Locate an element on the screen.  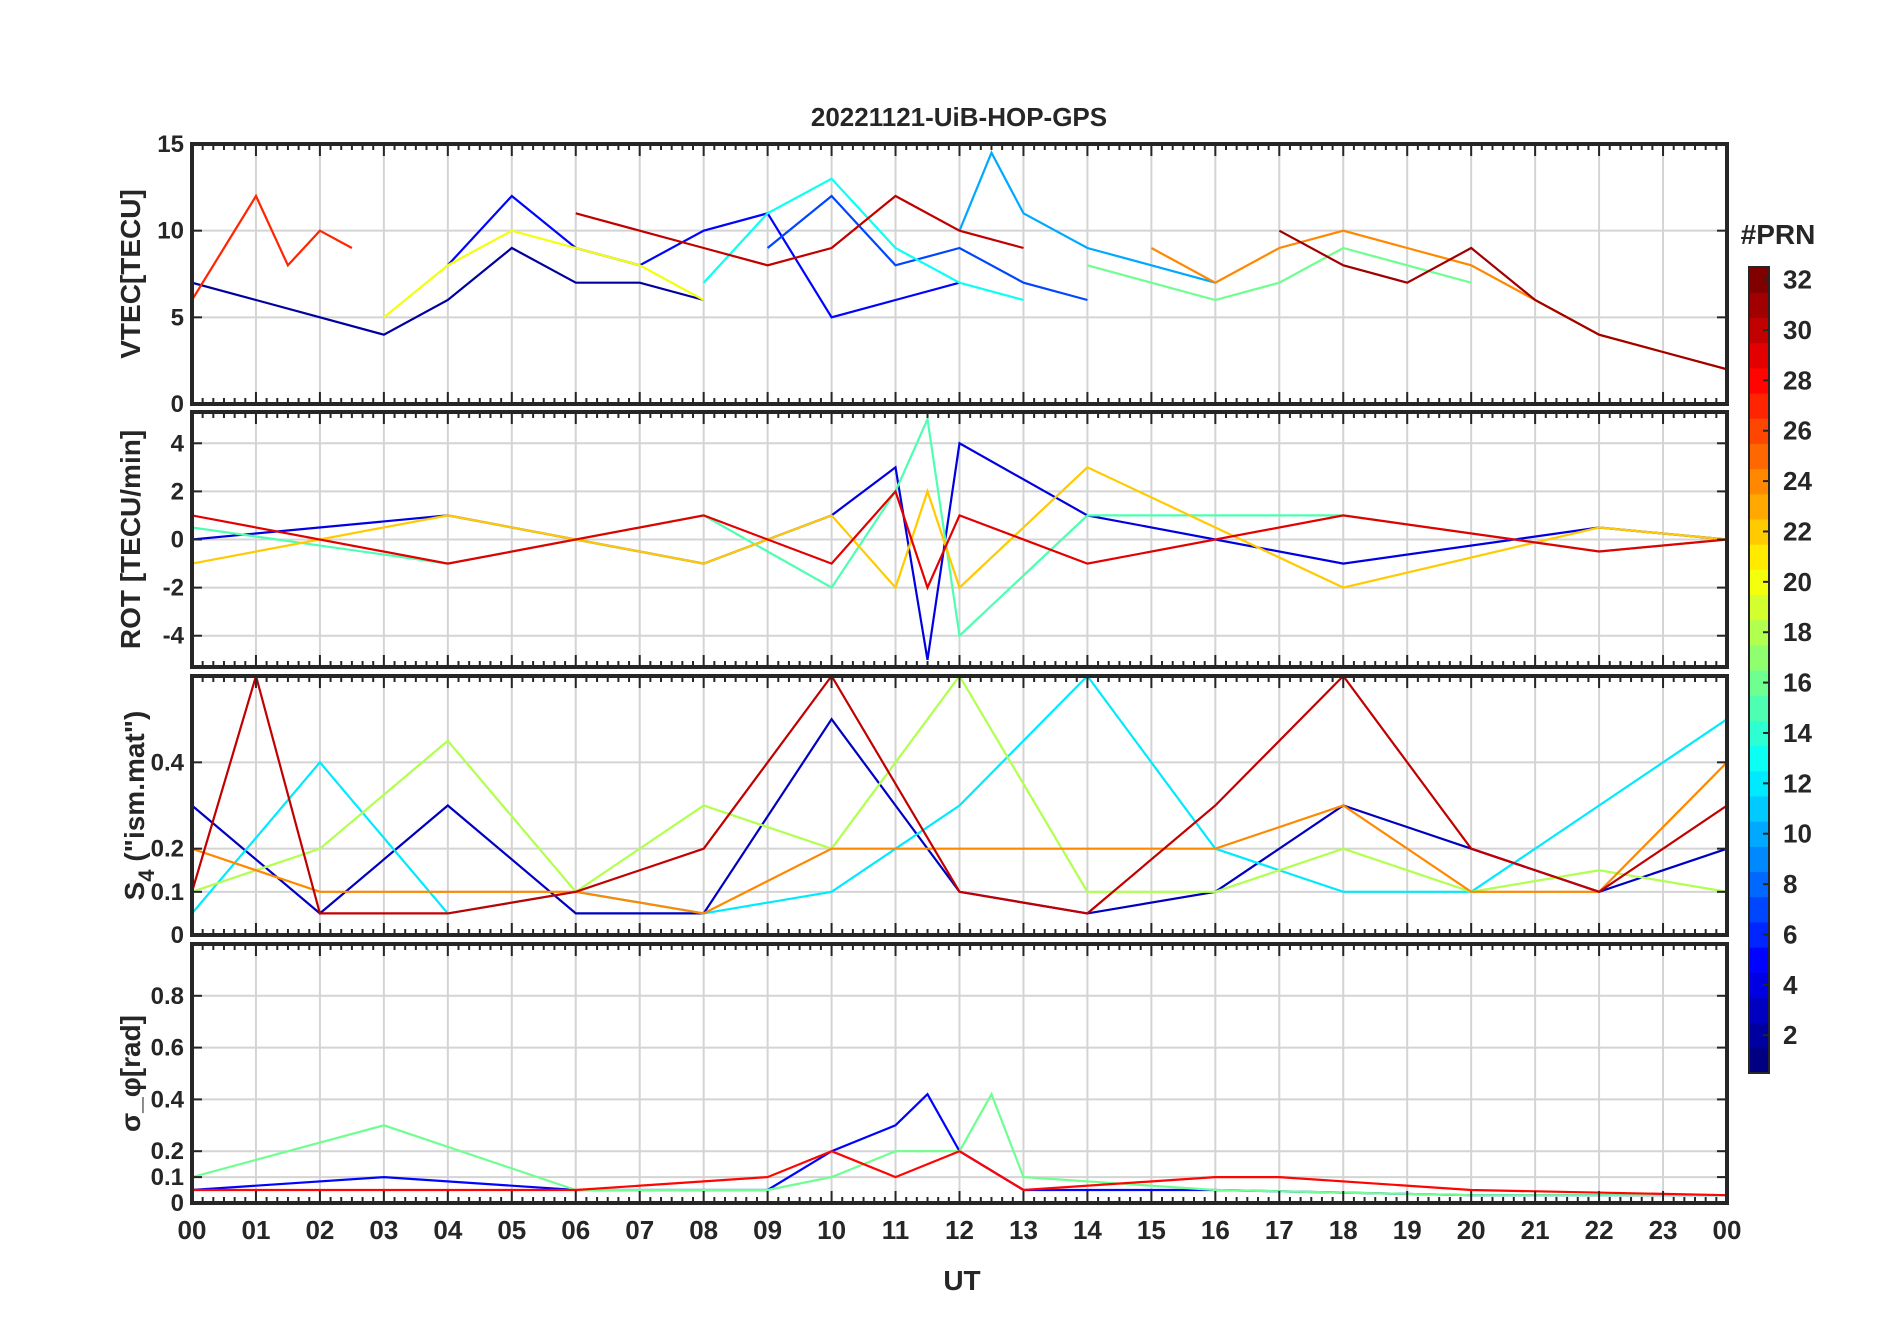
series-group is located at coordinates (959, 260).